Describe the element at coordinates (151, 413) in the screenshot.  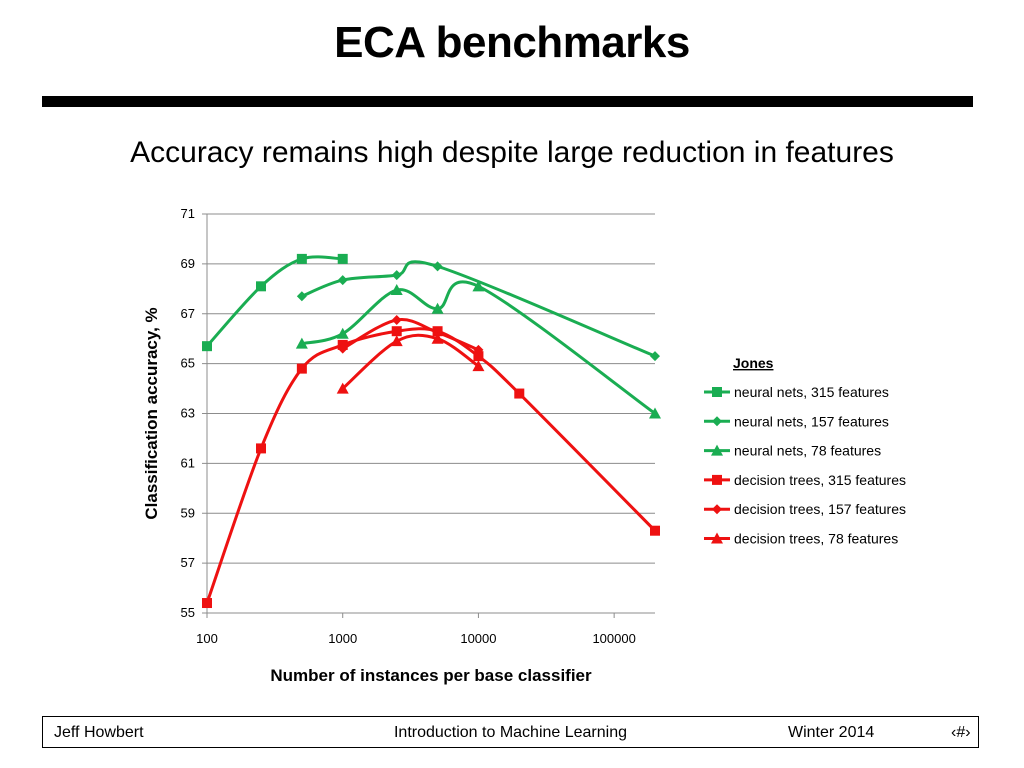
I see `y-axis-title: Classification accuracy, %` at that location.